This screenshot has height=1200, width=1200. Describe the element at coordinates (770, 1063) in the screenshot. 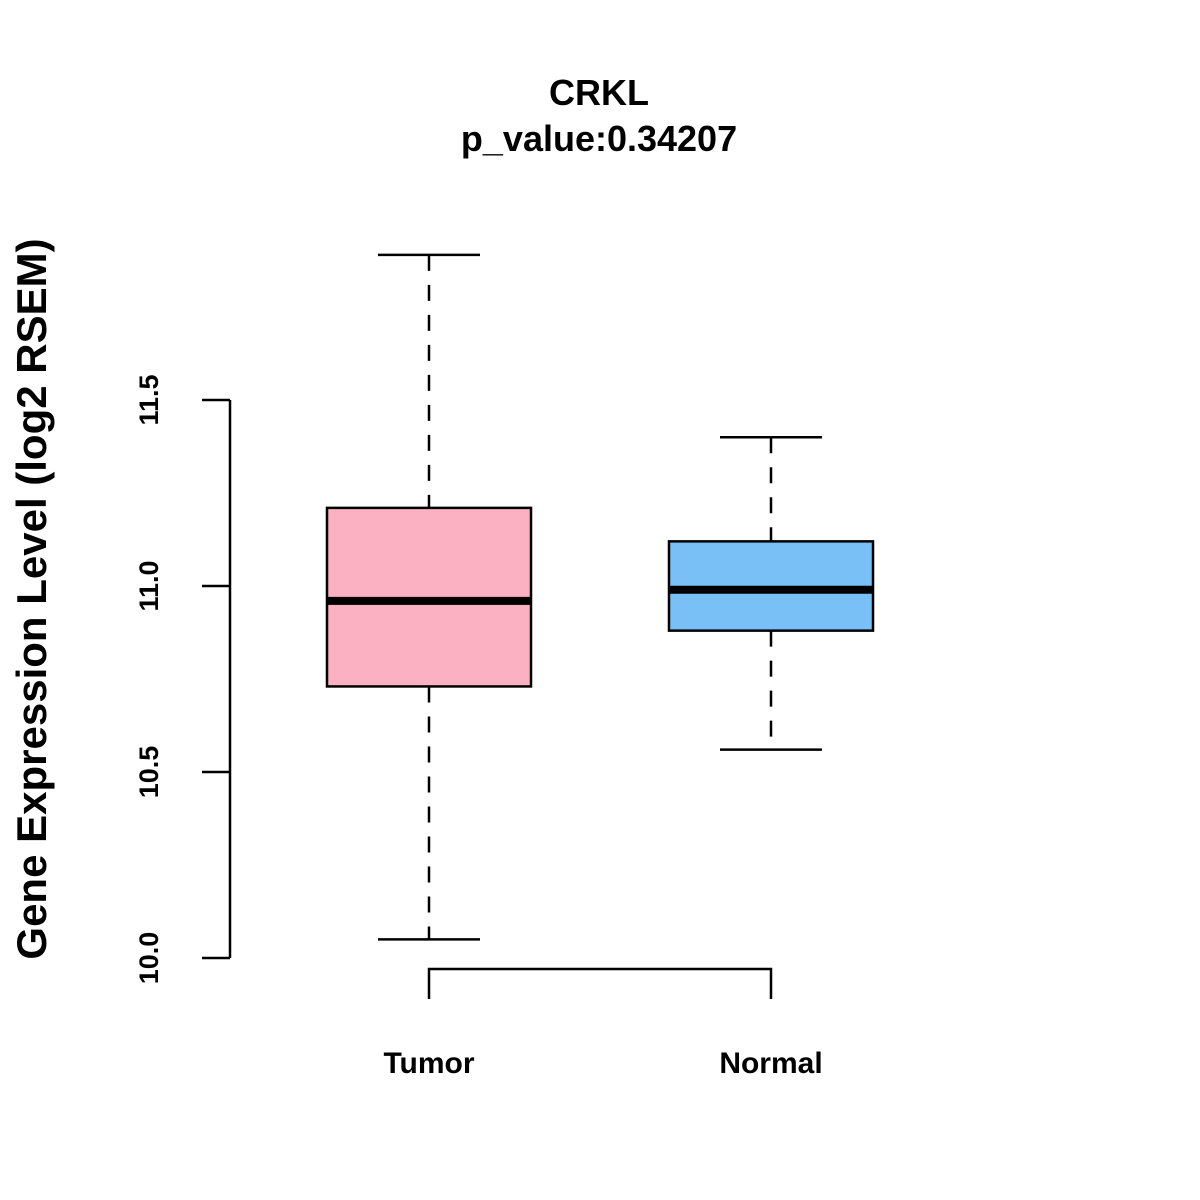

I see `x-label-normal: Normal` at that location.